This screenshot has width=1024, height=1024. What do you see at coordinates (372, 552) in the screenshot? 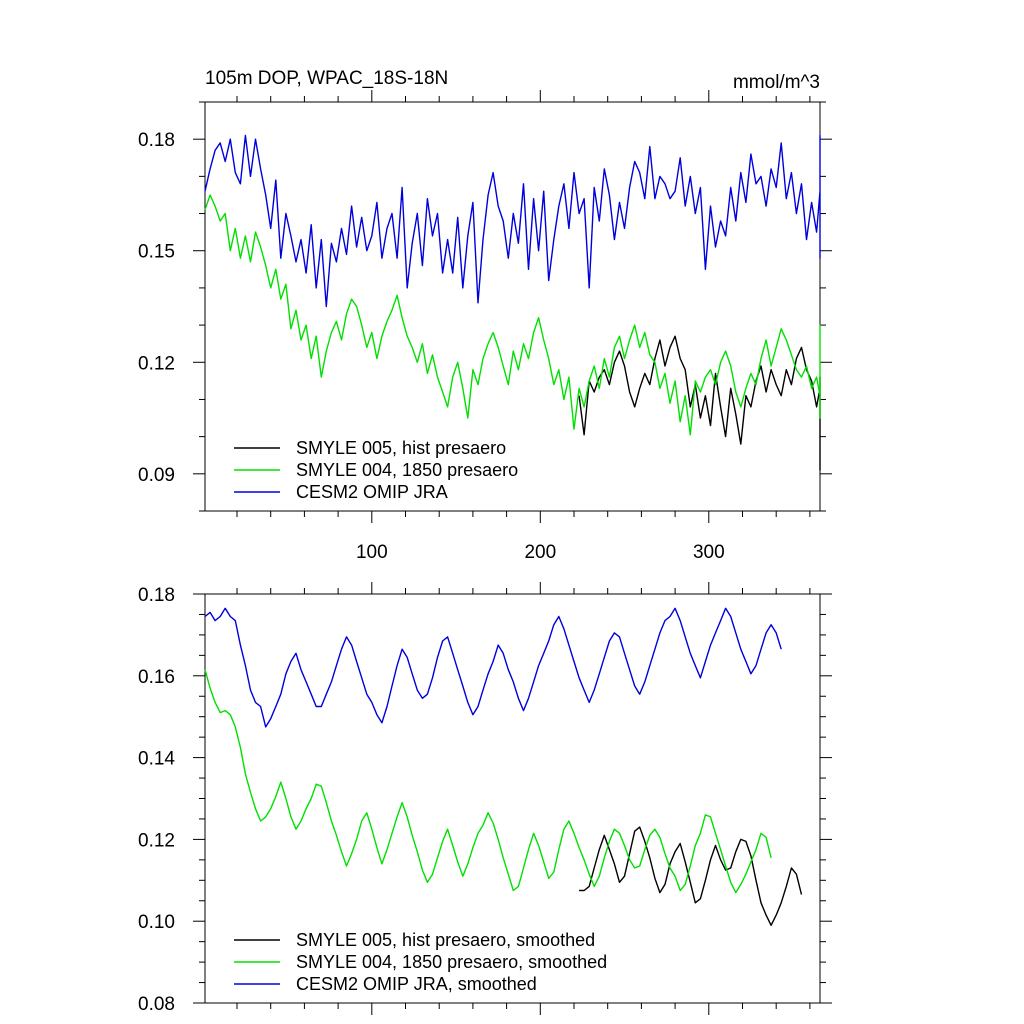
I see `x-tick-label: 100` at bounding box center [372, 552].